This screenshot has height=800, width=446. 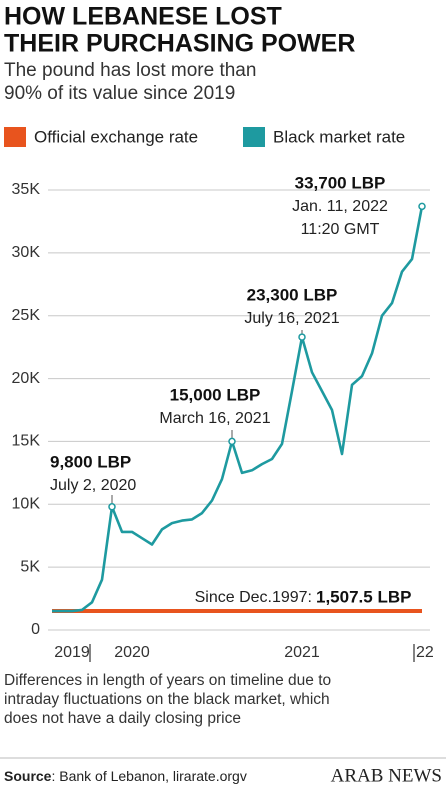 What do you see at coordinates (425, 652) in the screenshot?
I see `x-tick-label: 22` at bounding box center [425, 652].